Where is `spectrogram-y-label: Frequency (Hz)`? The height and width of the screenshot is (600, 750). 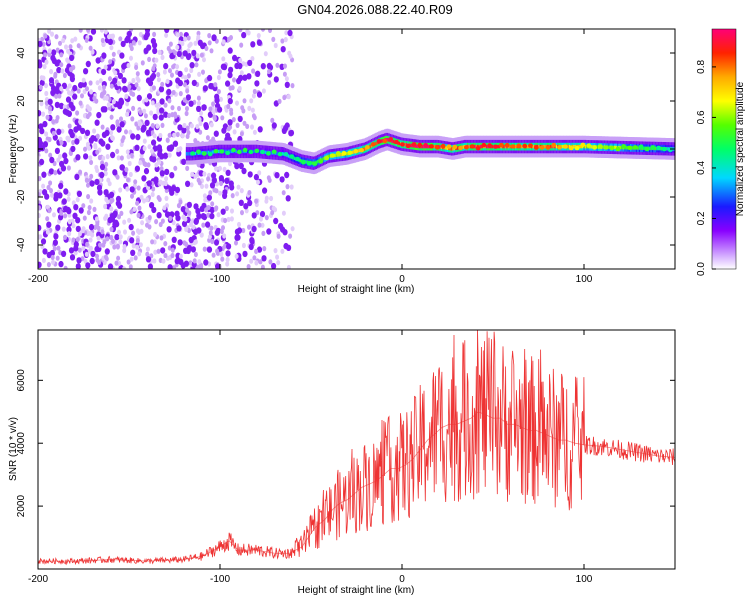
spectrogram-y-label: Frequency (Hz) is located at coordinates (13, 149).